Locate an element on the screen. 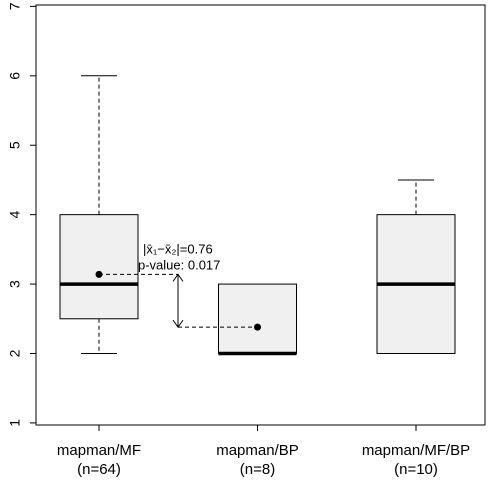 The width and height of the screenshot is (490, 483). sample-size-label: (n=10) is located at coordinates (416, 469).